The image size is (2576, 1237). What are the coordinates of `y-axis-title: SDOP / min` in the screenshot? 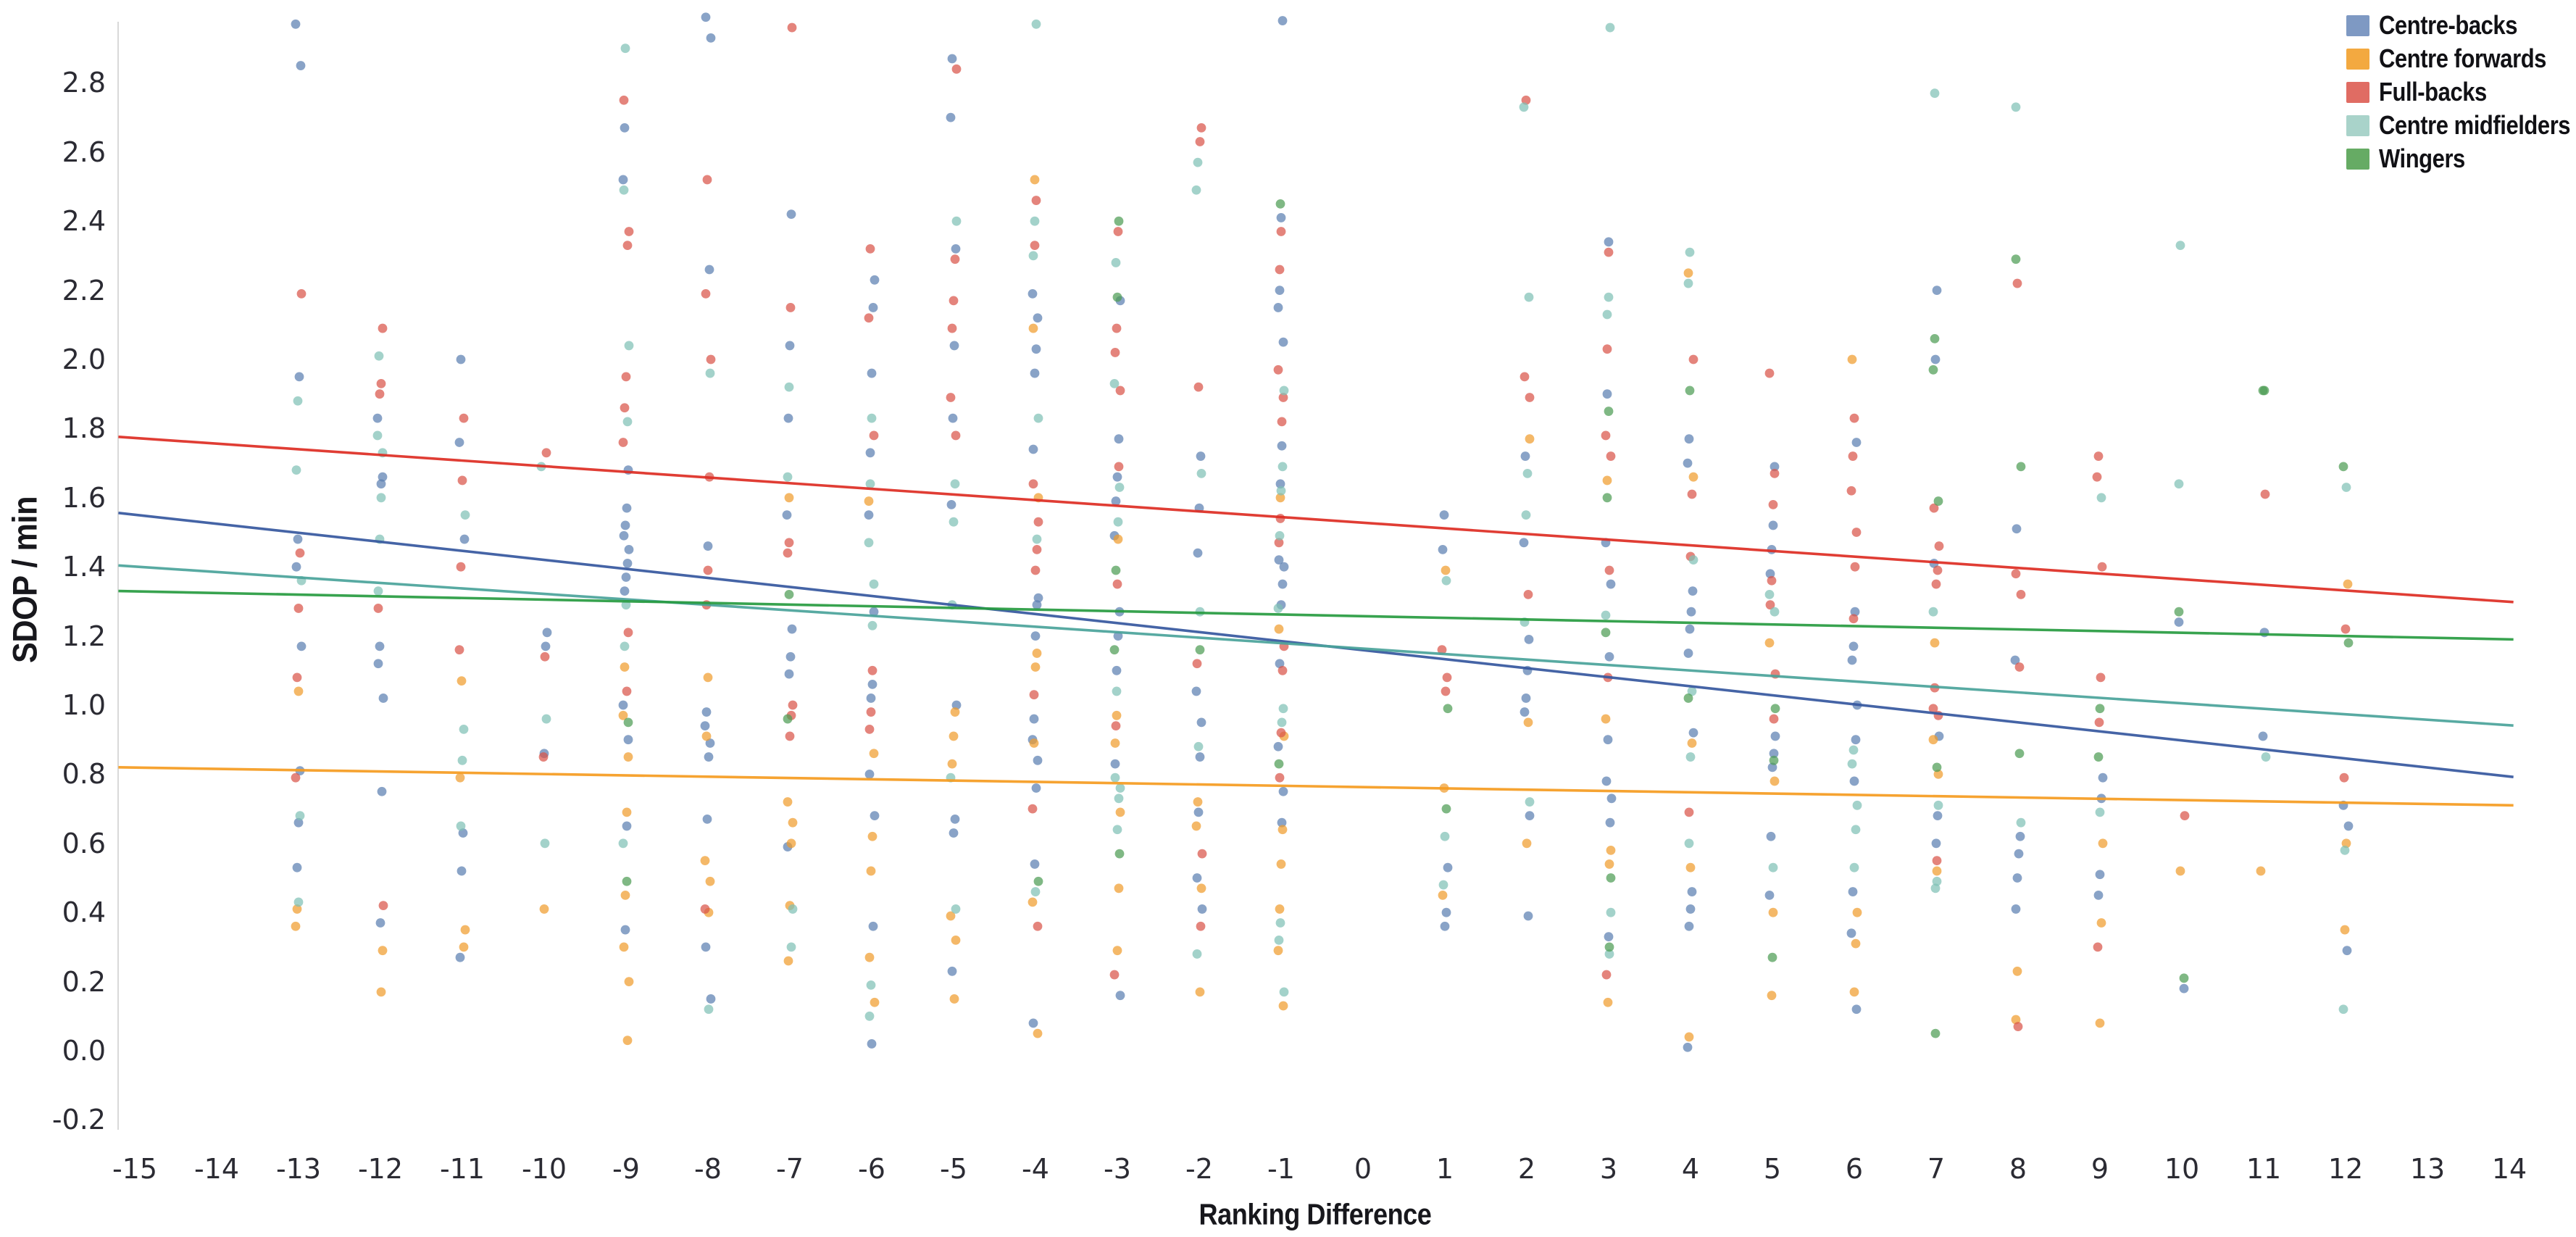 It's located at (24, 580).